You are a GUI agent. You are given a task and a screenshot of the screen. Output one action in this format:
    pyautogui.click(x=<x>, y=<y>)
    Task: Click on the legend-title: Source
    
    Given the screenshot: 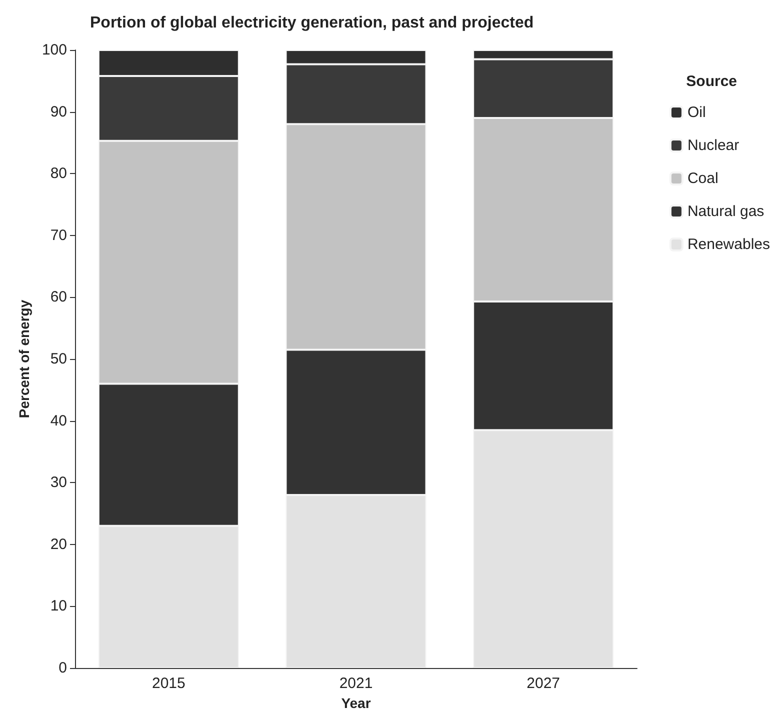 What is the action you would take?
    pyautogui.click(x=712, y=81)
    